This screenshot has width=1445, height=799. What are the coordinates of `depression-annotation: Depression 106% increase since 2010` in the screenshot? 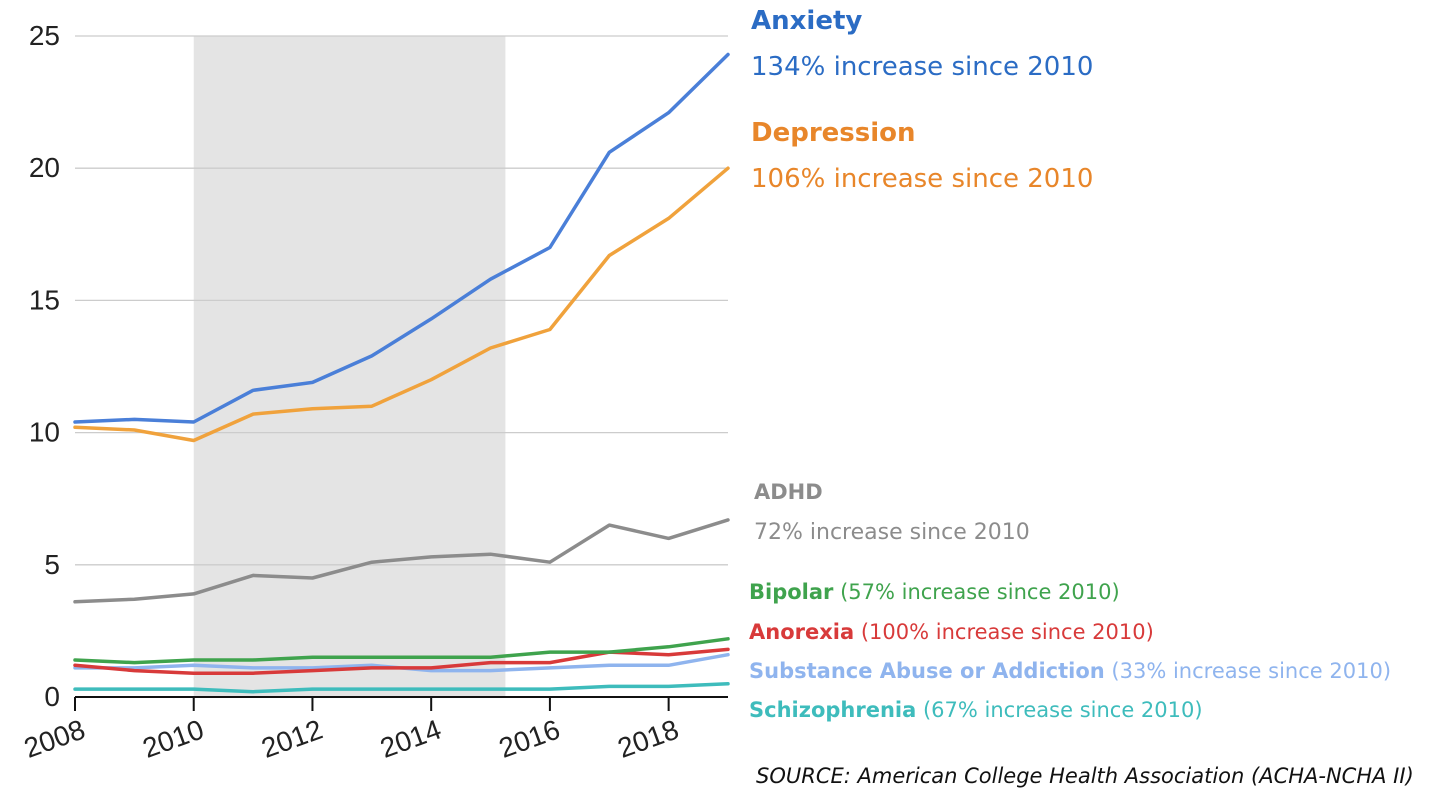 It's located at (922, 156).